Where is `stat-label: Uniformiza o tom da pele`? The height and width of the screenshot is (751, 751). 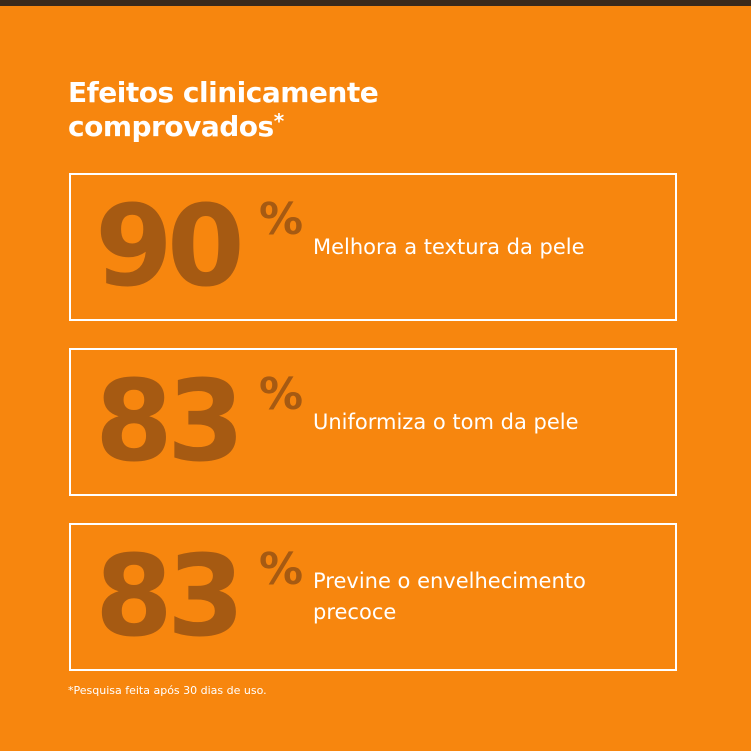
stat-label: Uniformiza o tom da pele is located at coordinates (446, 421).